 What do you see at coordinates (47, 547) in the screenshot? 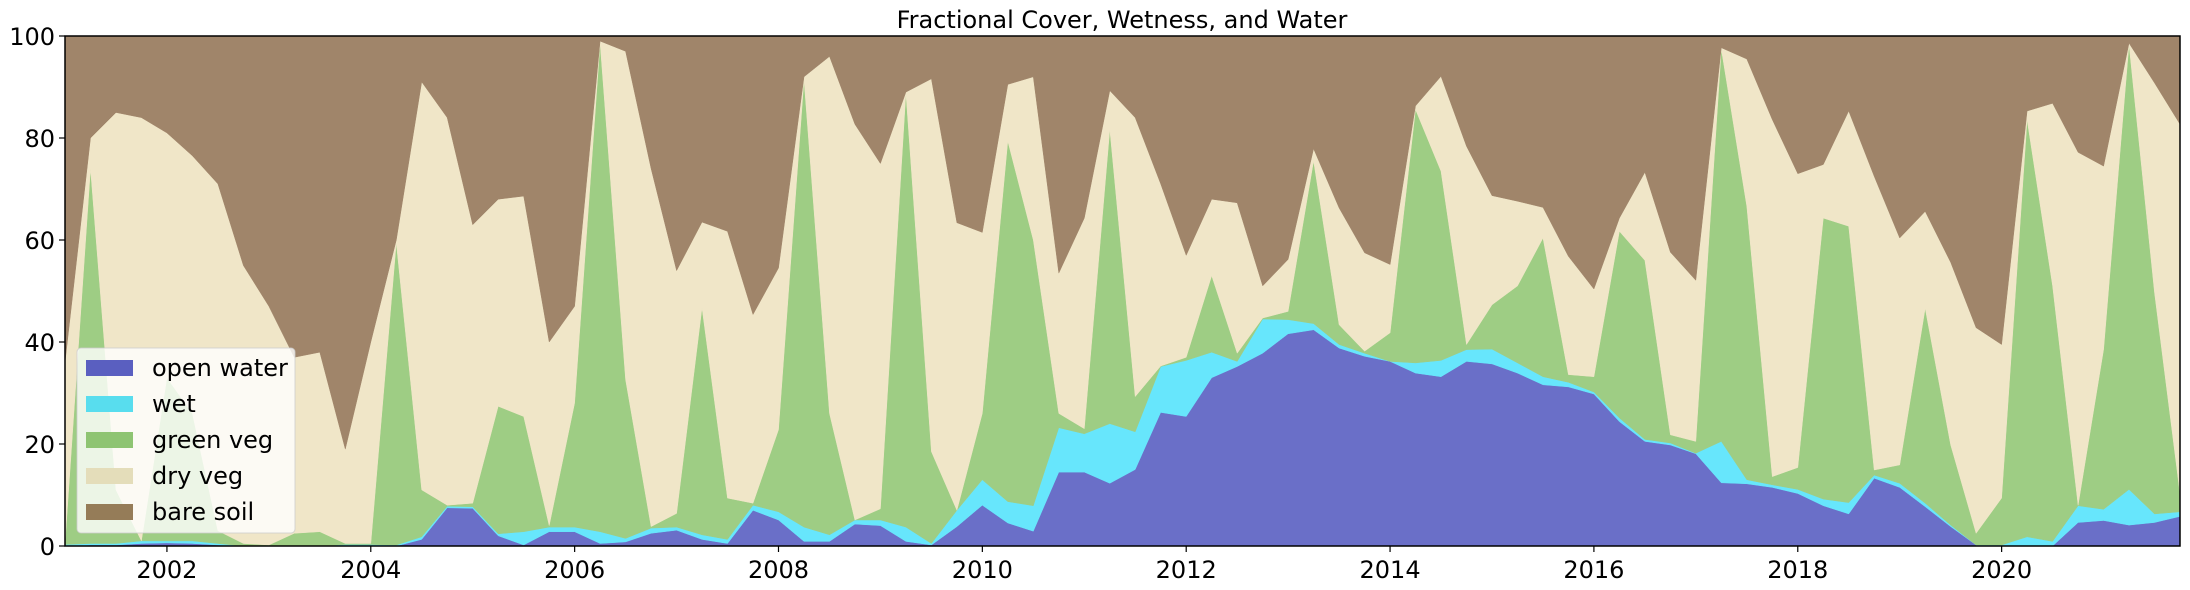
I see `y-tick-label: 0` at bounding box center [47, 547].